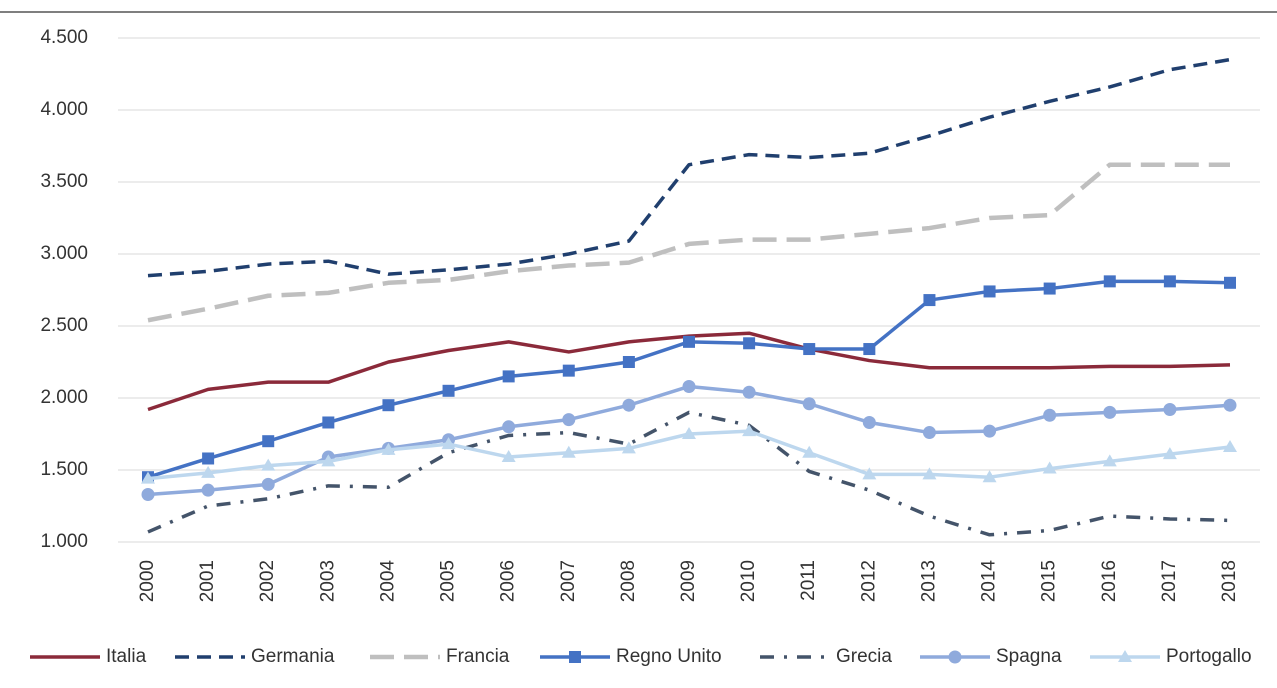 The image size is (1277, 688). Describe the element at coordinates (147, 581) in the screenshot. I see `x-tick-label: 2000` at that location.